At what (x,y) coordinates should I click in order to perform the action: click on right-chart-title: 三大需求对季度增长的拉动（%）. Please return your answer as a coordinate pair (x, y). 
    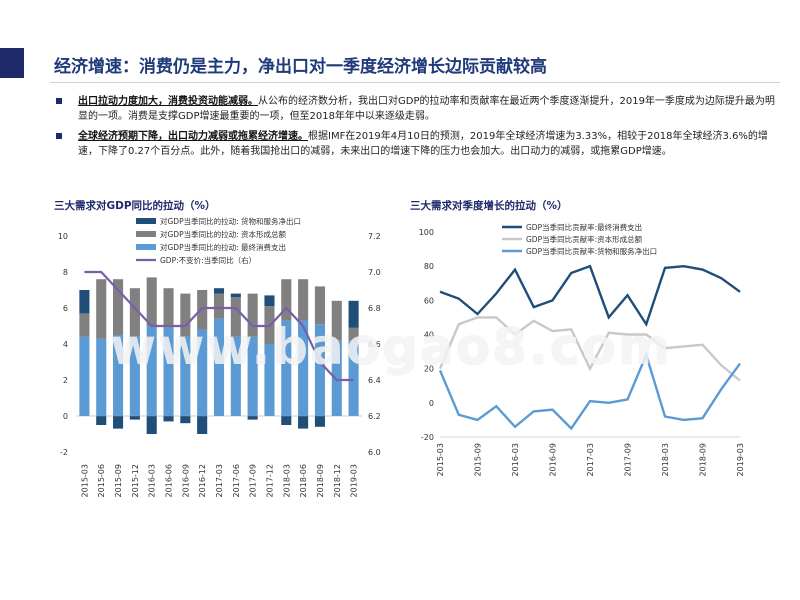
    Looking at the image, I should click on (489, 206).